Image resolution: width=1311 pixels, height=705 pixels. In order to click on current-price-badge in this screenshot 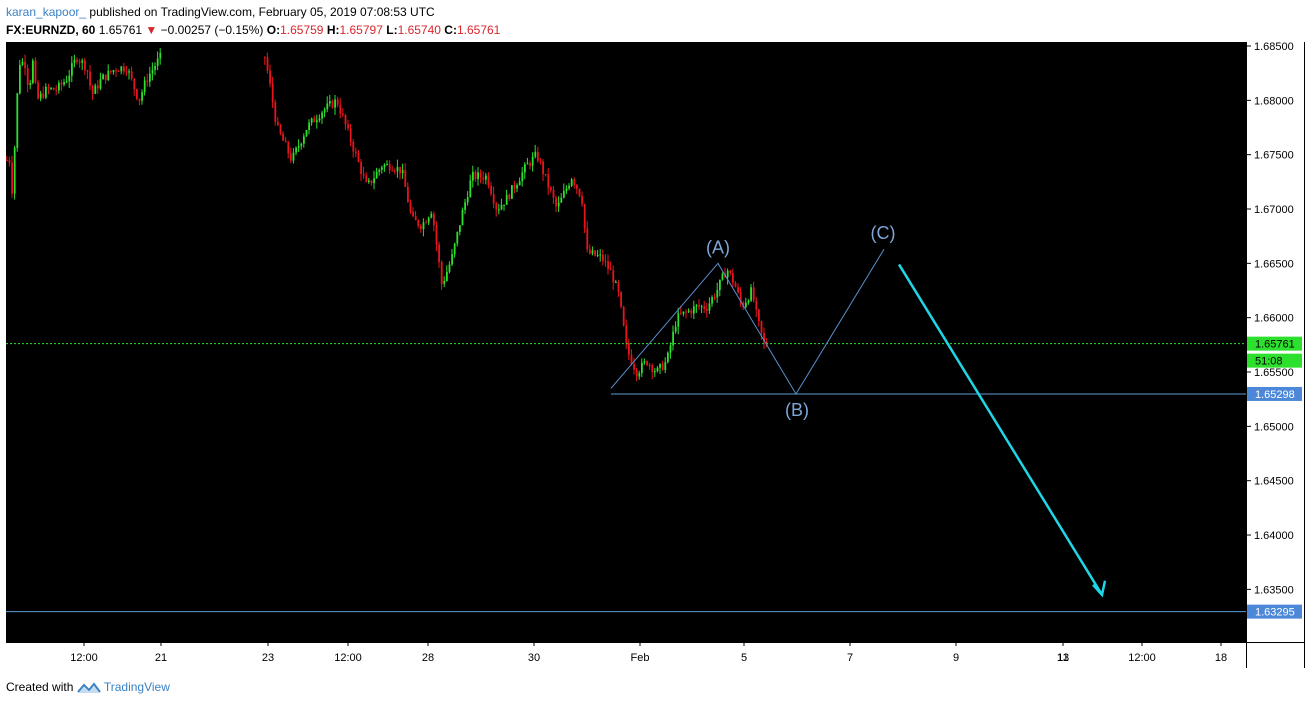, I will do `click(1274, 343)`.